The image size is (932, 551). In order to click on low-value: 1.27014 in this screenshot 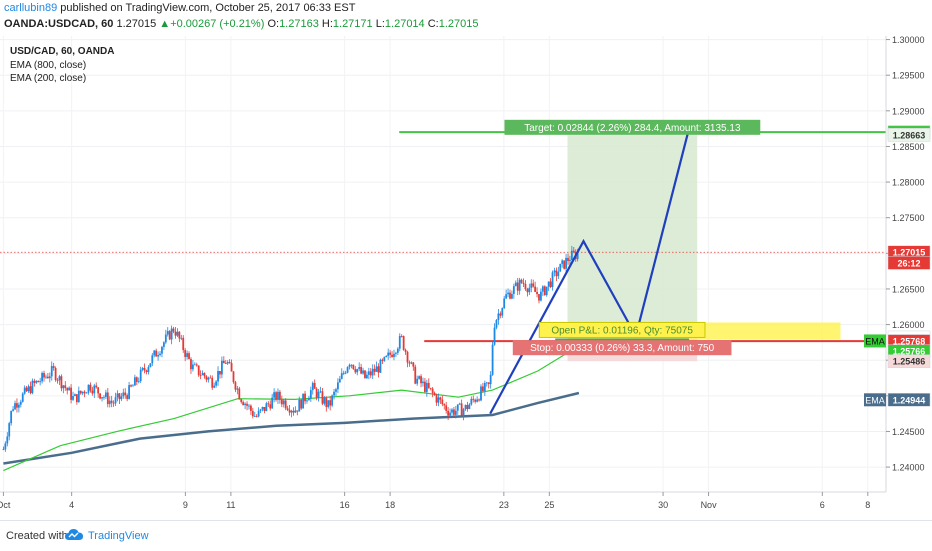, I will do `click(404, 24)`.